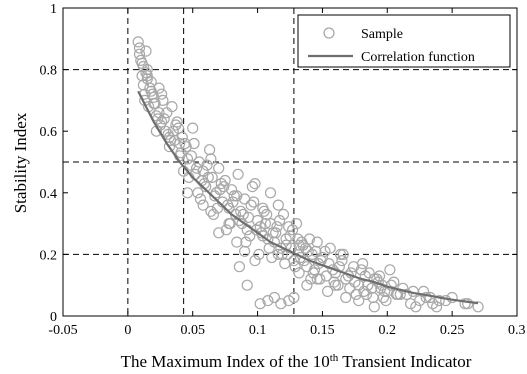 Image resolution: width=527 pixels, height=374 pixels. I want to click on y-tick-label: 0.2, so click(49, 255).